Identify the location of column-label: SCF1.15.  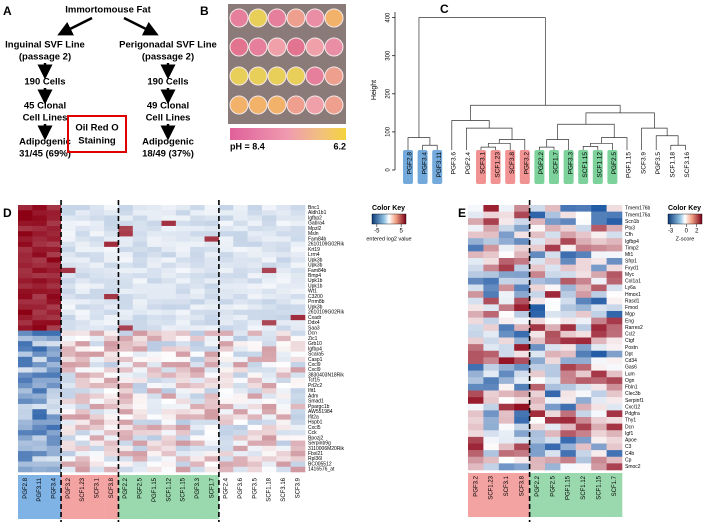
(184, 489).